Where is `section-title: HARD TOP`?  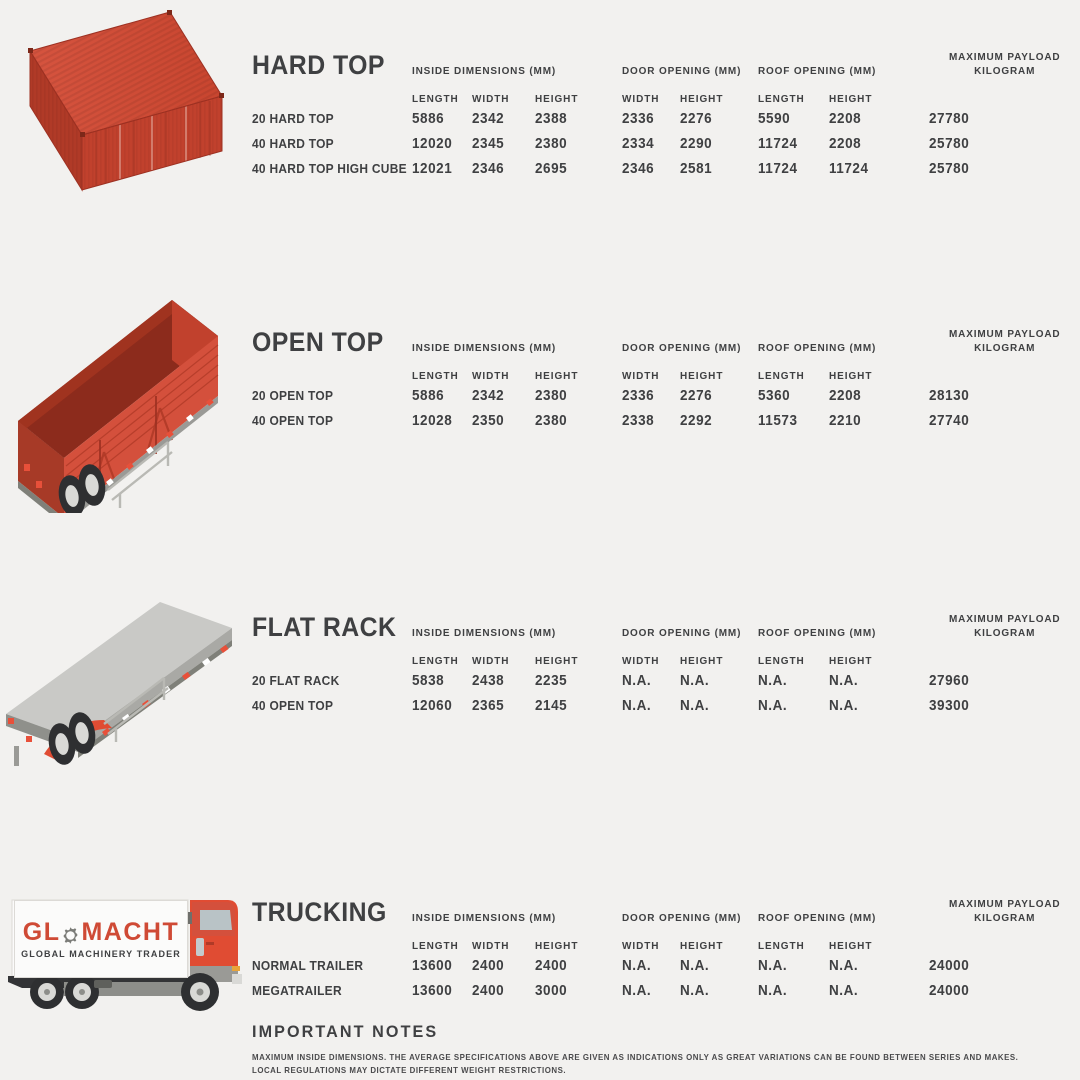 section-title: HARD TOP is located at coordinates (318, 65).